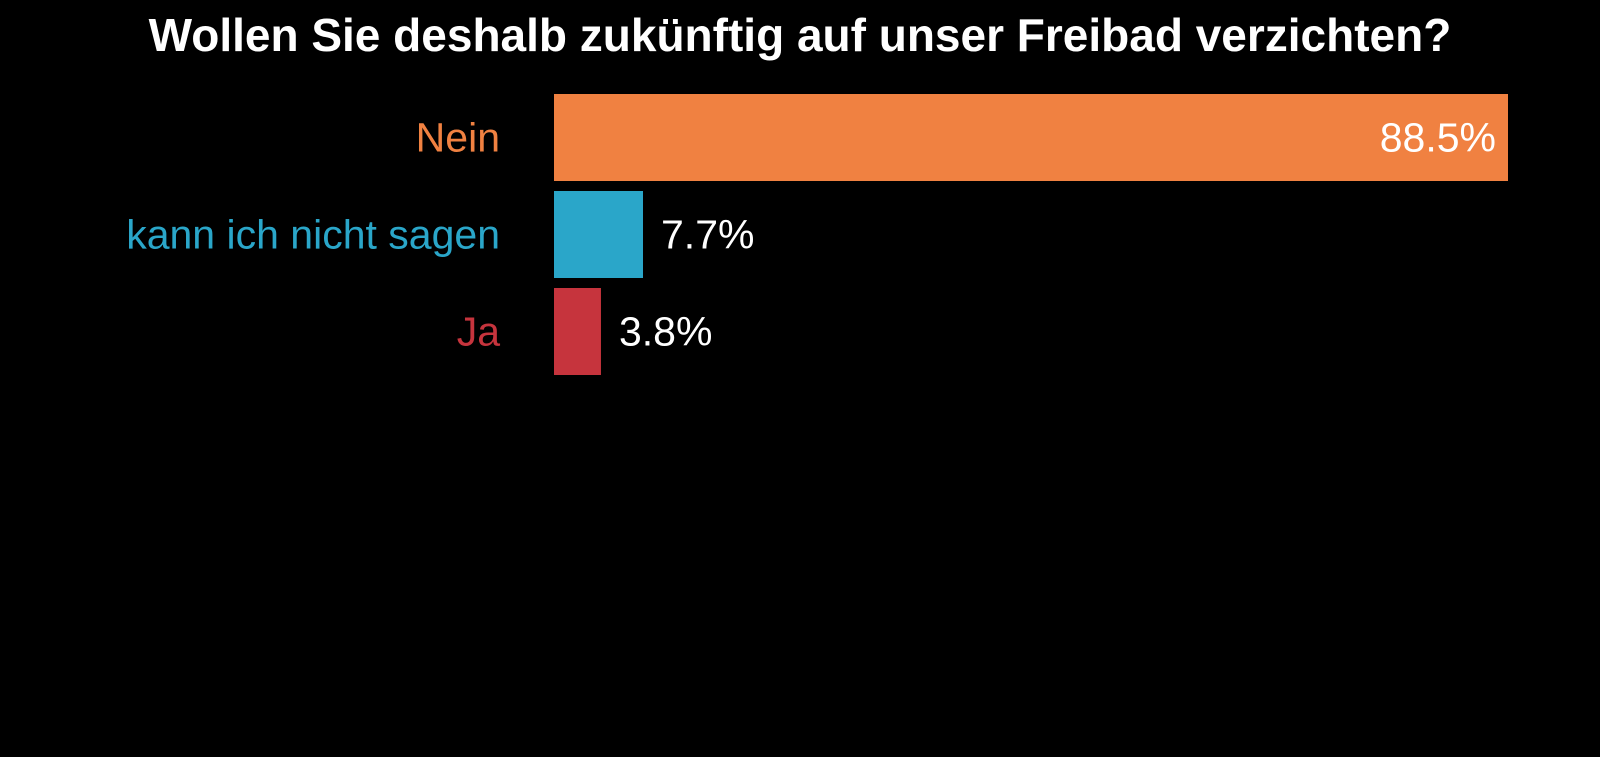 This screenshot has width=1600, height=757. Describe the element at coordinates (1438, 138) in the screenshot. I see `value-label: 88.5%` at that location.